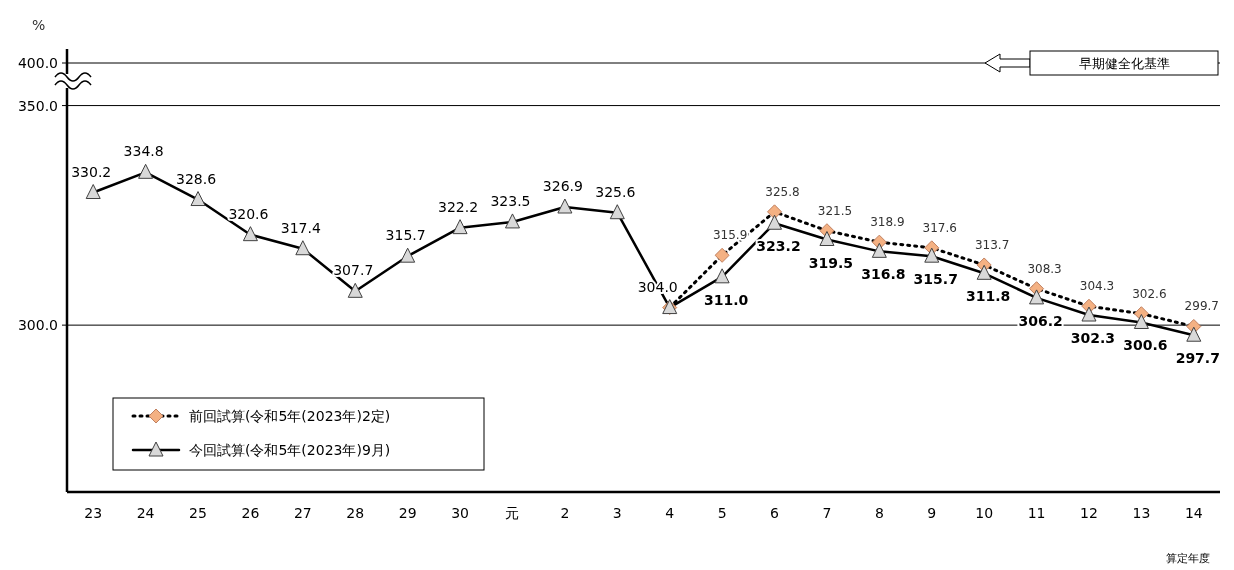 The height and width of the screenshot is (570, 1234). I want to click on data-label: 308.3, so click(1044, 268).